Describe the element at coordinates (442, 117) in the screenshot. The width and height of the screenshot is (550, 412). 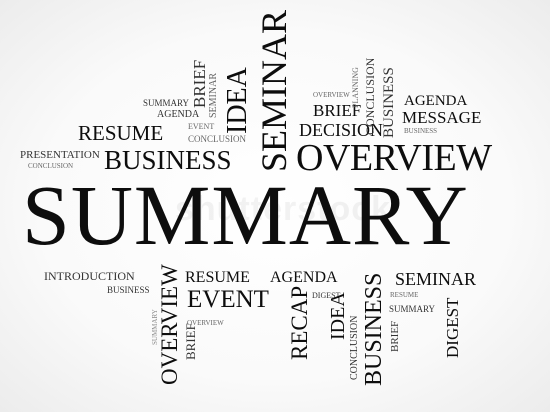
I see `word-message: MESSAGE` at that location.